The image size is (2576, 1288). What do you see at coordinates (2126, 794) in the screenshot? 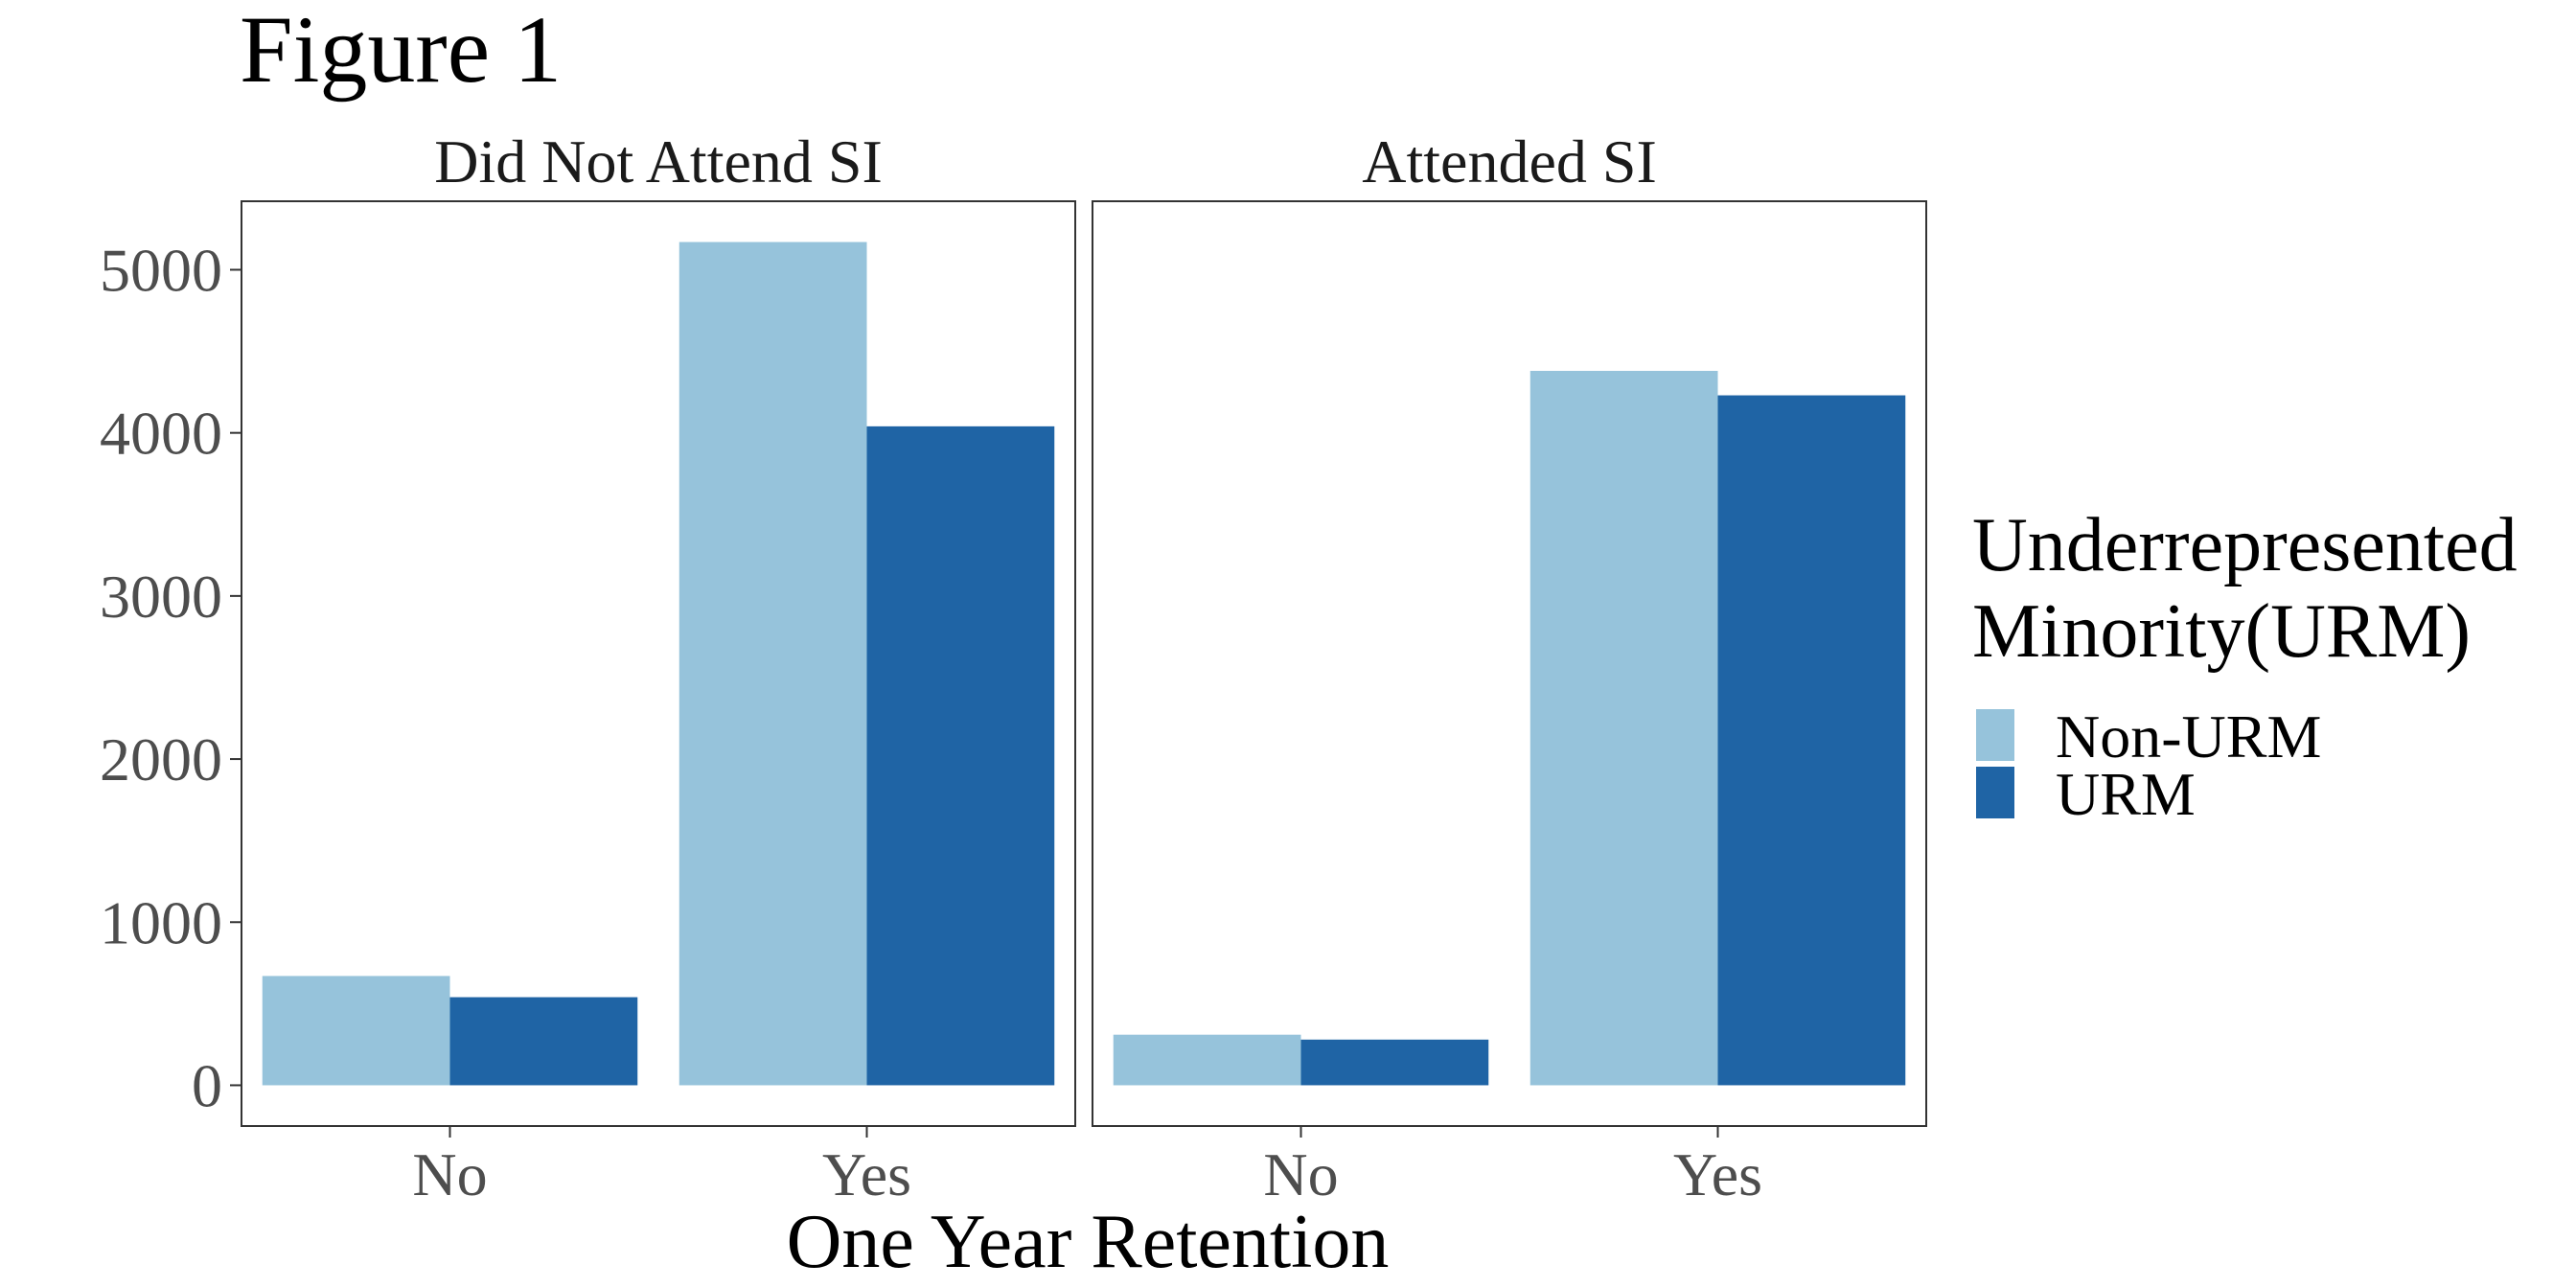
I see `legend-label-urm: URM` at bounding box center [2126, 794].